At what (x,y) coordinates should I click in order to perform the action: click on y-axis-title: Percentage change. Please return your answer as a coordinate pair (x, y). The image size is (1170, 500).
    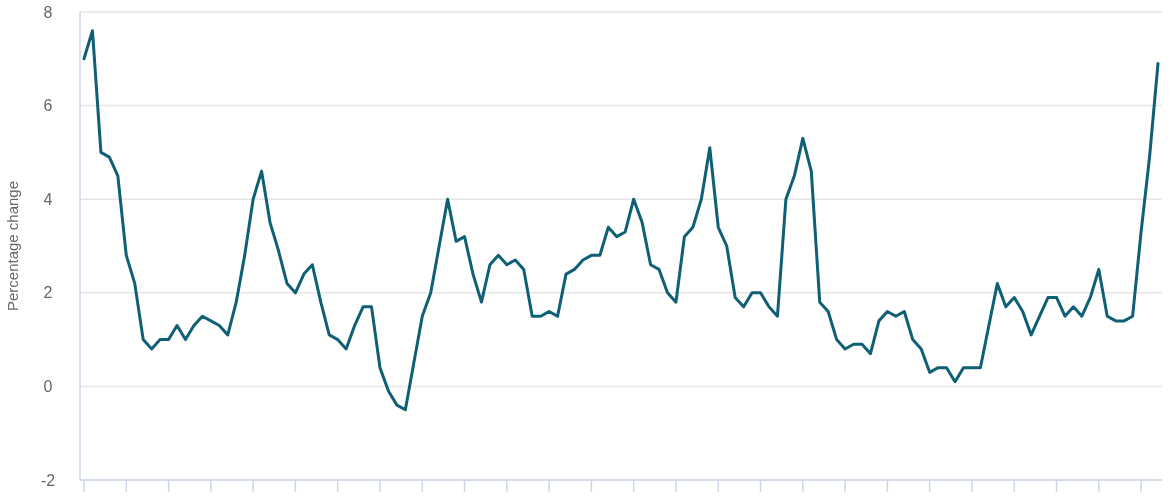
    Looking at the image, I should click on (12, 246).